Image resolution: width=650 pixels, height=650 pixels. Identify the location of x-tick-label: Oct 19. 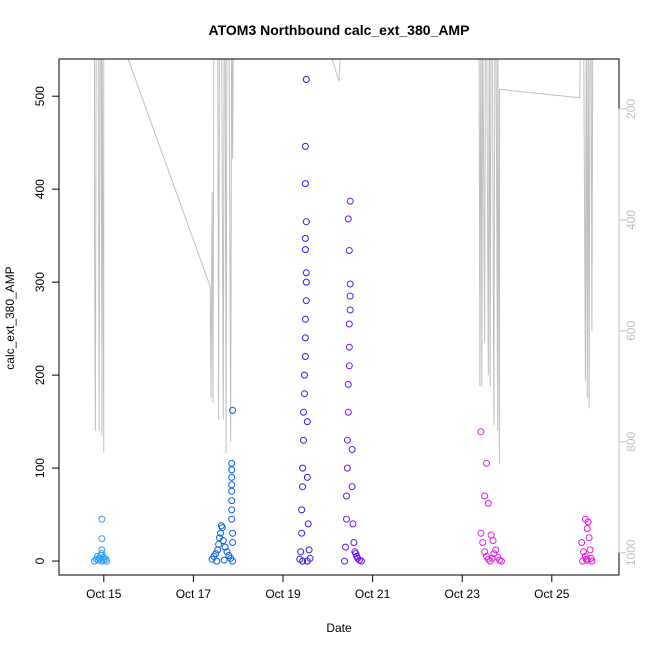
(283, 594).